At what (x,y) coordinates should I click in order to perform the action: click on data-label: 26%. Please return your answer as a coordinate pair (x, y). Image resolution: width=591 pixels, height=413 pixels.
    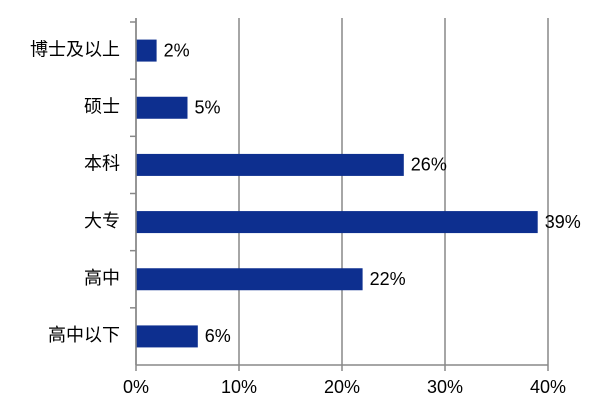
    Looking at the image, I should click on (429, 165).